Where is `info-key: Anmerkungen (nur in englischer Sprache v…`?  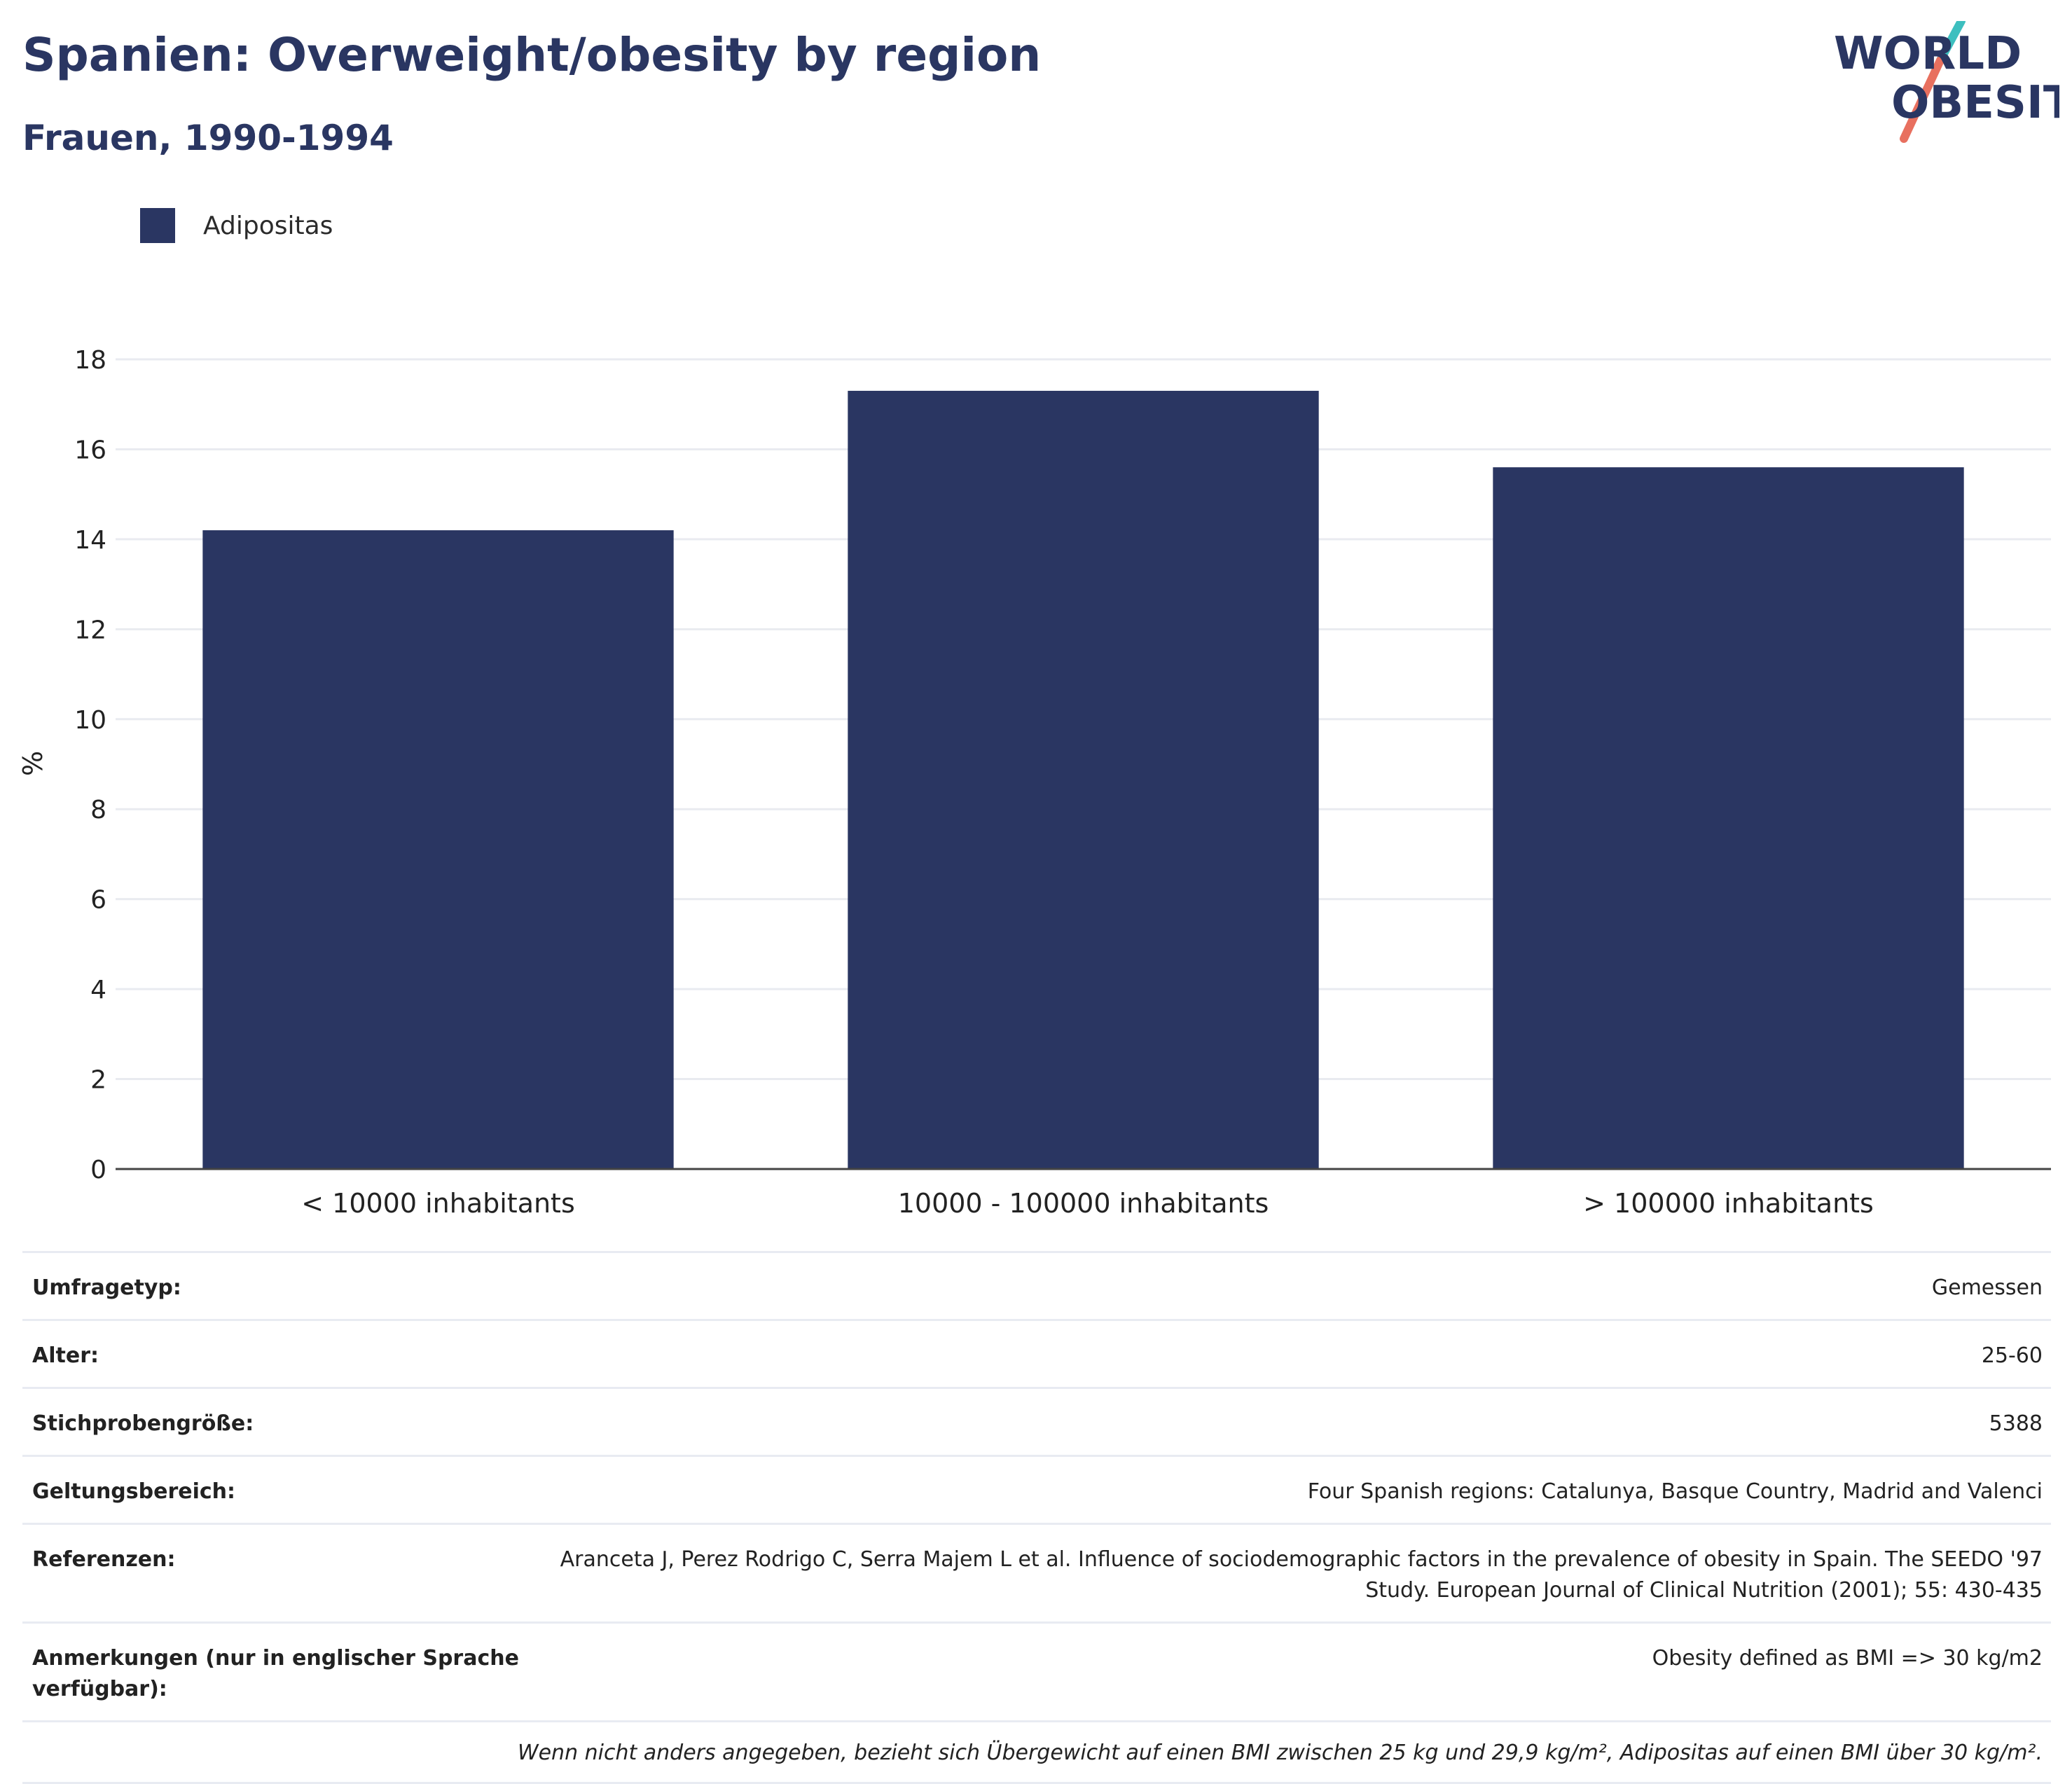 info-key: Anmerkungen (nur in englischer Sprache v… is located at coordinates (276, 1674).